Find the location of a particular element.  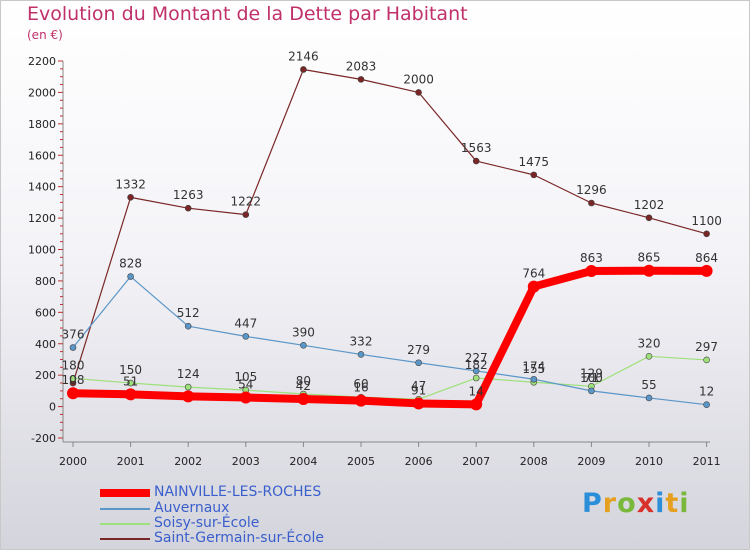

x-tick-label: 2001 is located at coordinates (131, 461).